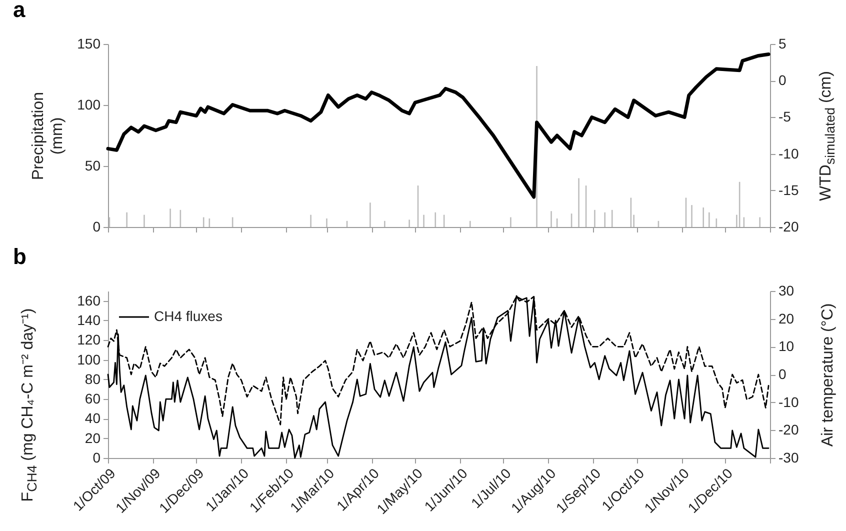  Describe the element at coordinates (89, 44) in the screenshot. I see `y-tick-label: 150` at that location.